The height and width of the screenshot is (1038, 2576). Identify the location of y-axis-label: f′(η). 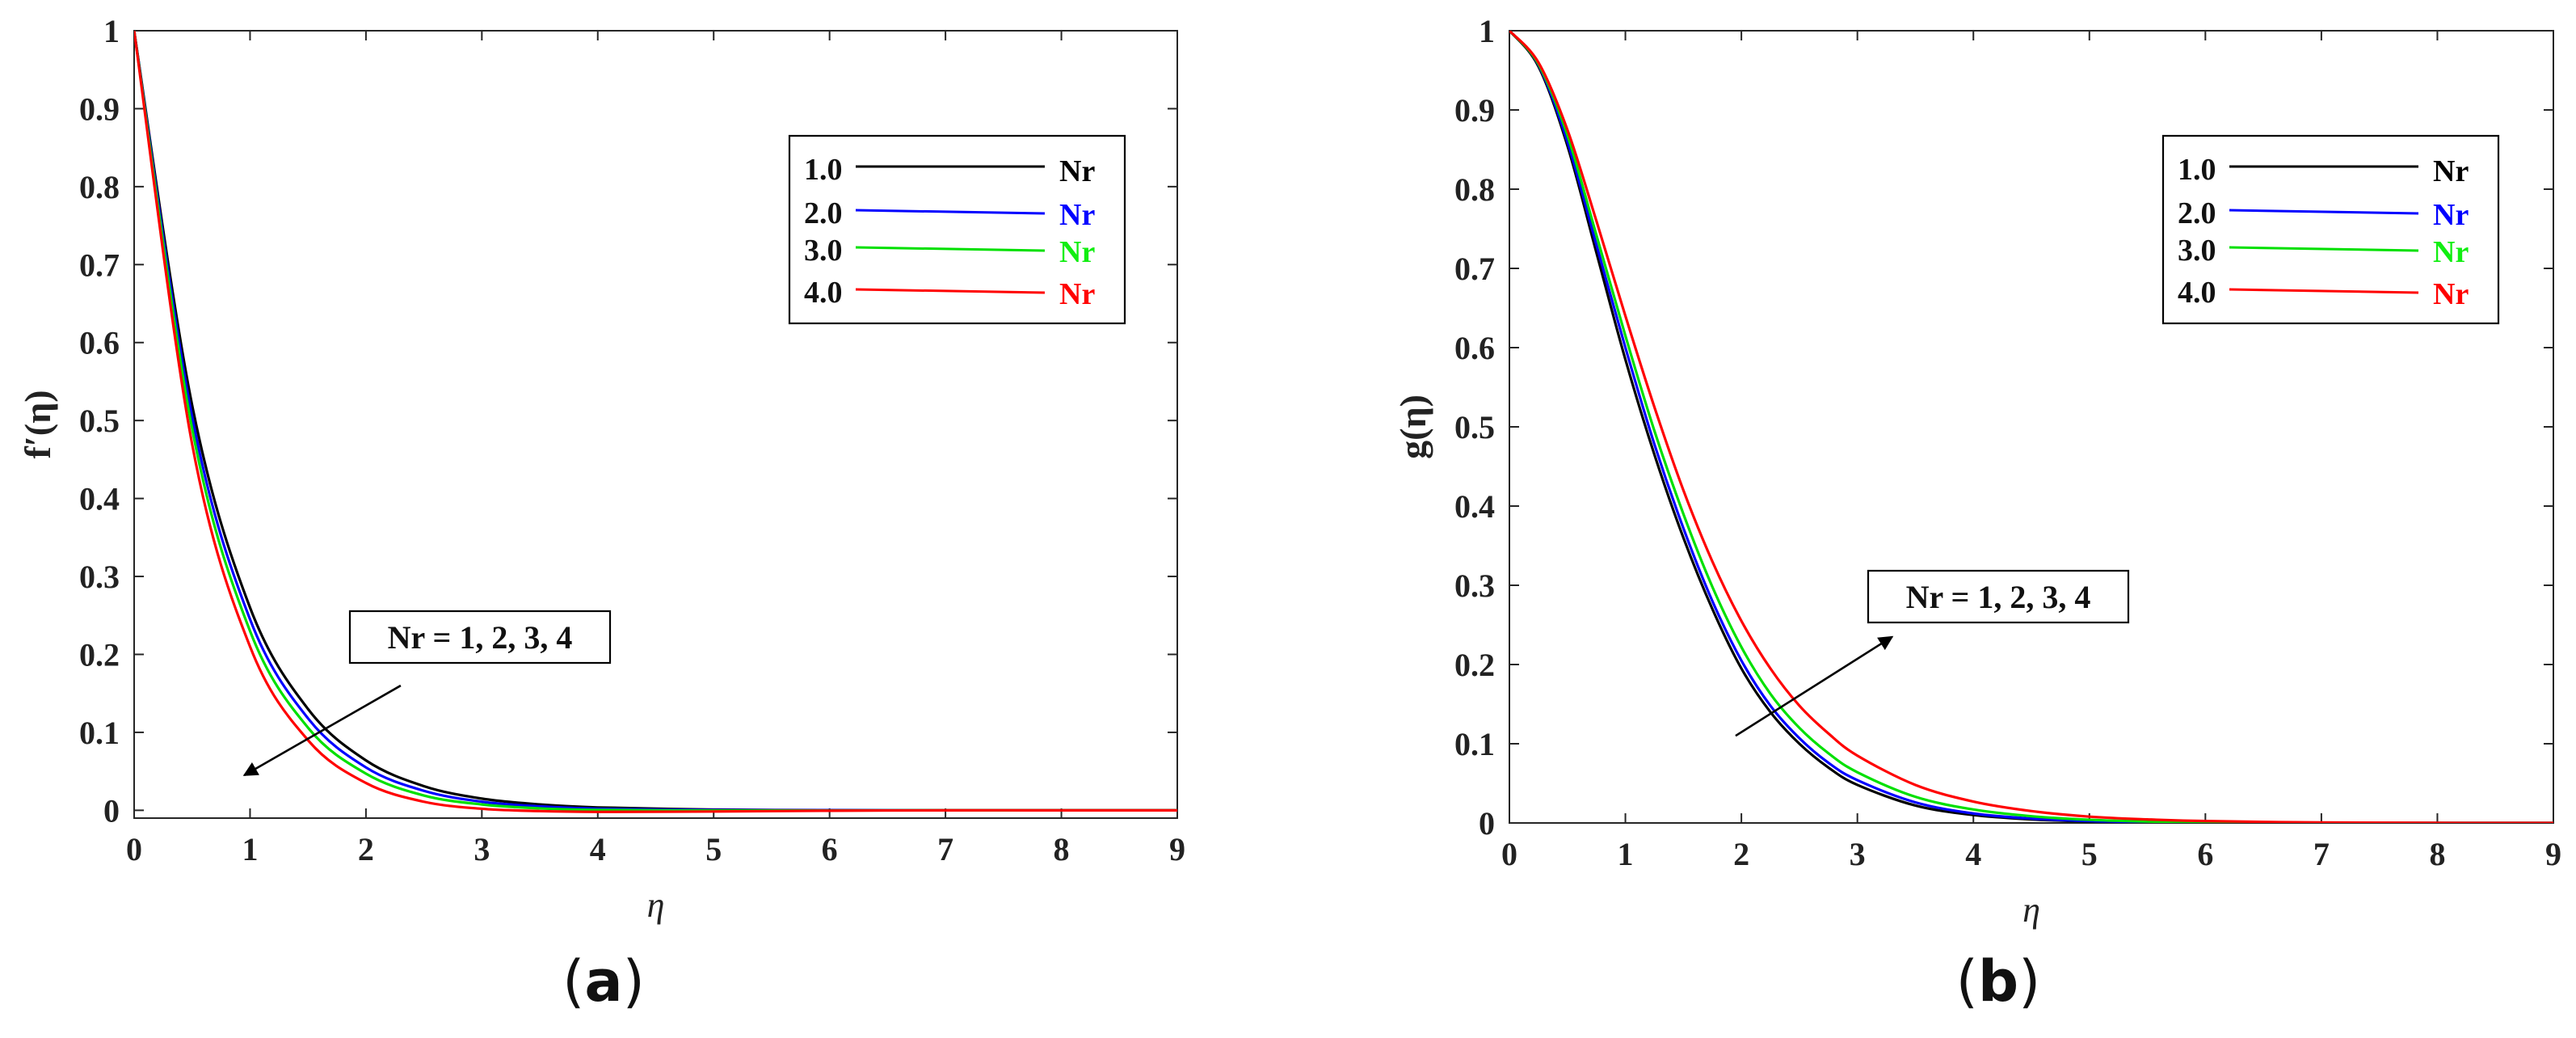
(37, 424).